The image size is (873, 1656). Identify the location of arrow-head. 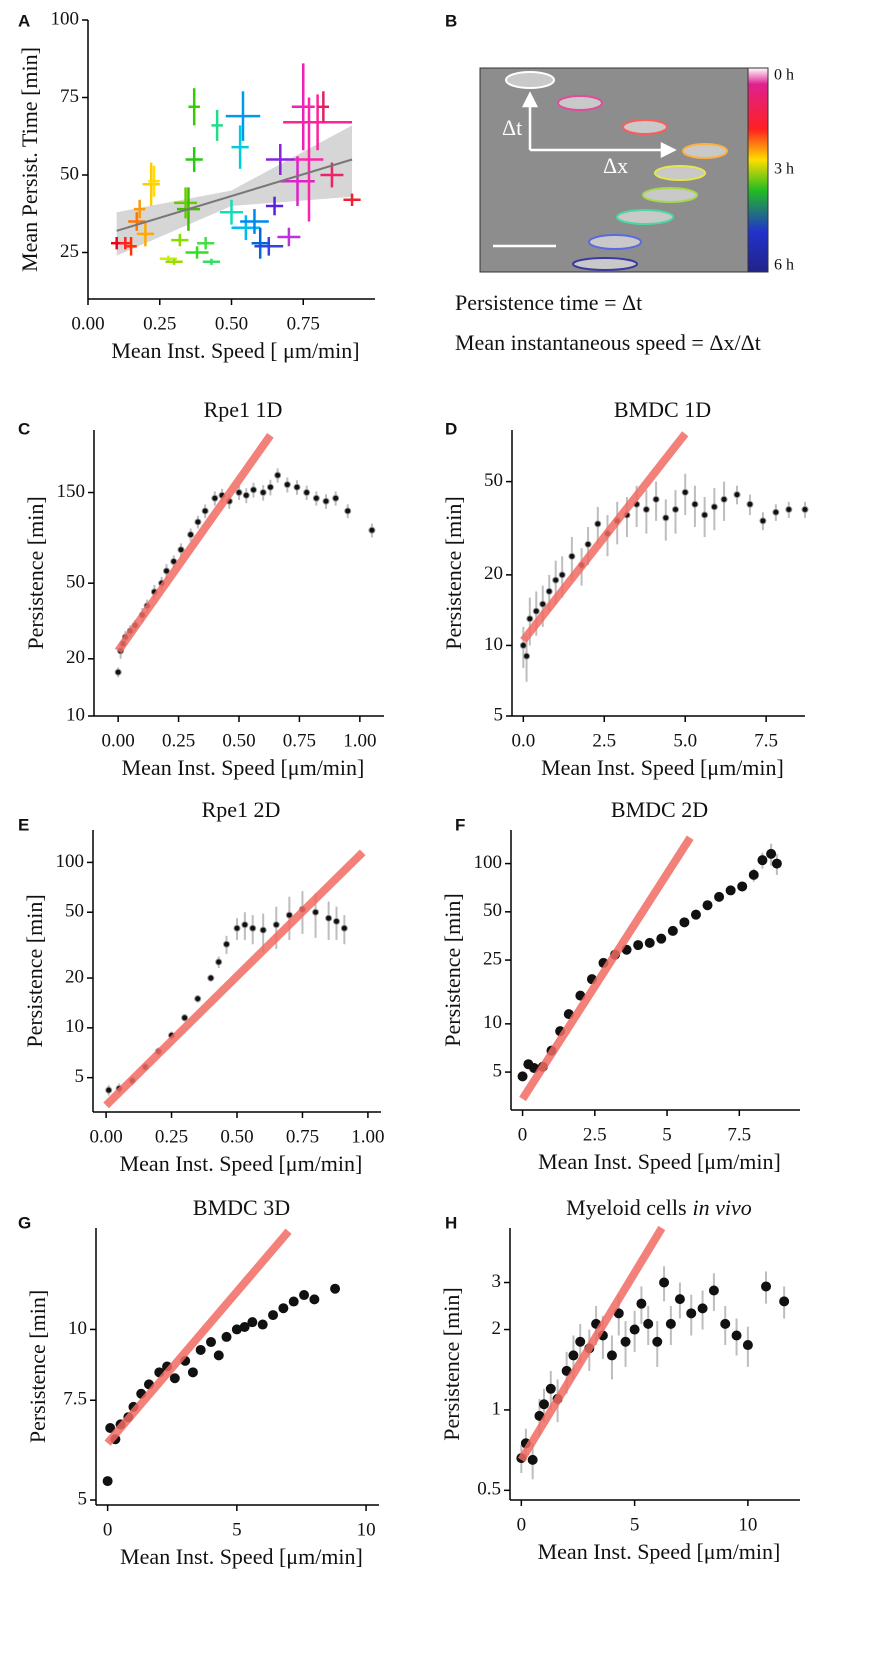
(668, 150).